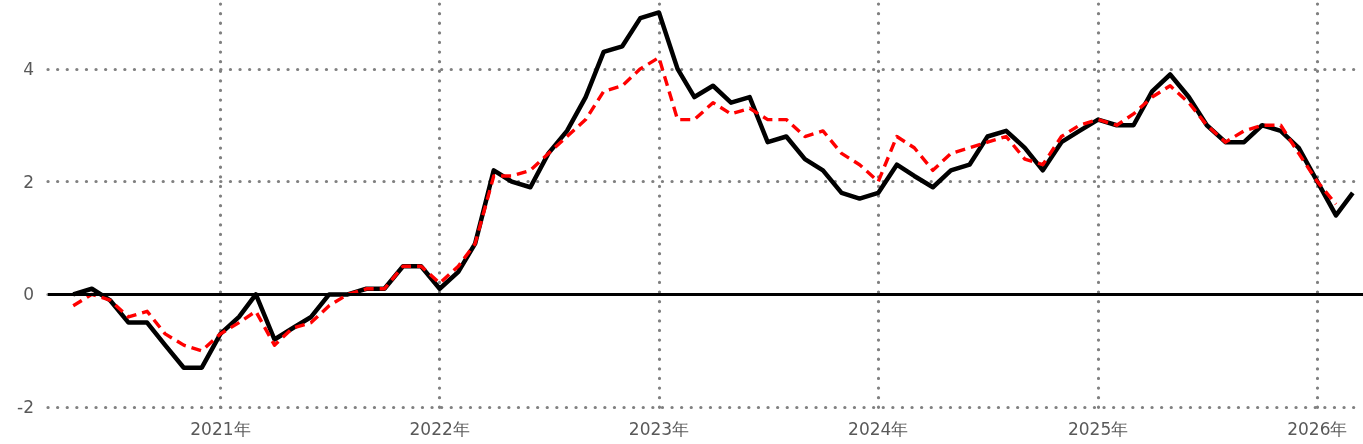  Describe the element at coordinates (1317, 428) in the screenshot. I see `x-tick-label: 2026年` at that location.